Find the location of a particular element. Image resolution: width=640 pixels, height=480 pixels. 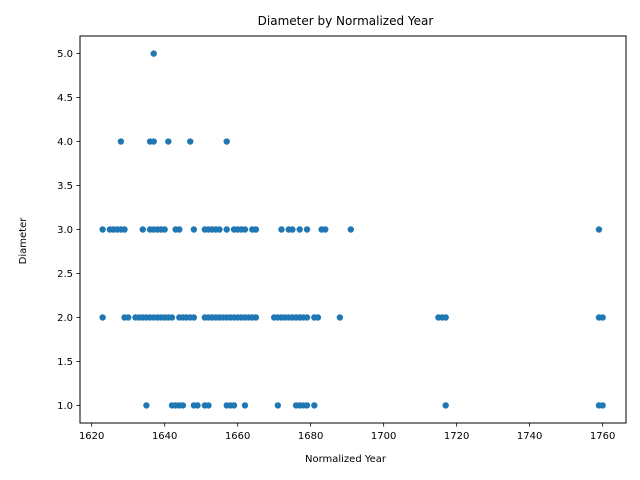

x-tick-label: 1760 is located at coordinates (602, 436).